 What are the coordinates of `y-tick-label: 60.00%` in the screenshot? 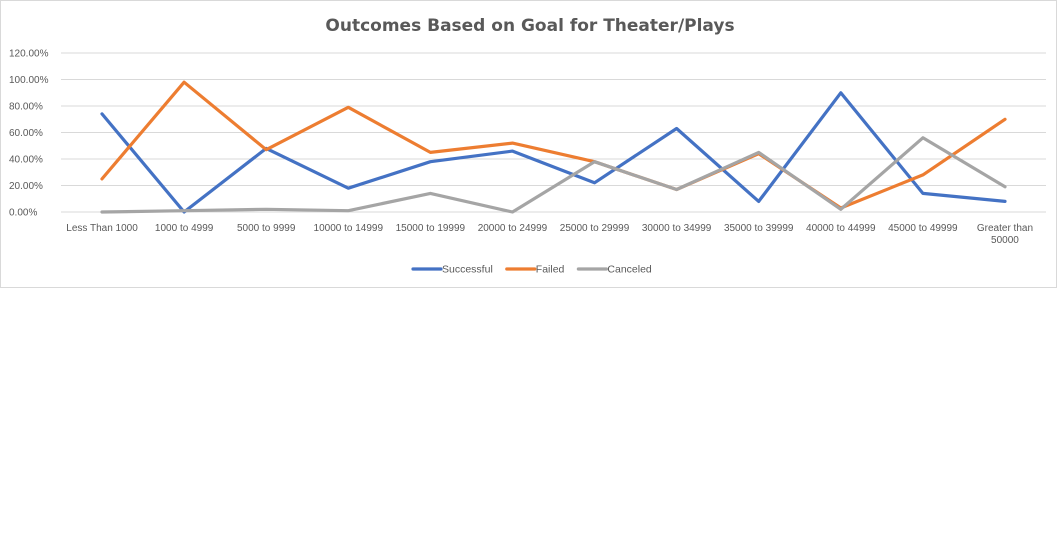 It's located at (26, 133).